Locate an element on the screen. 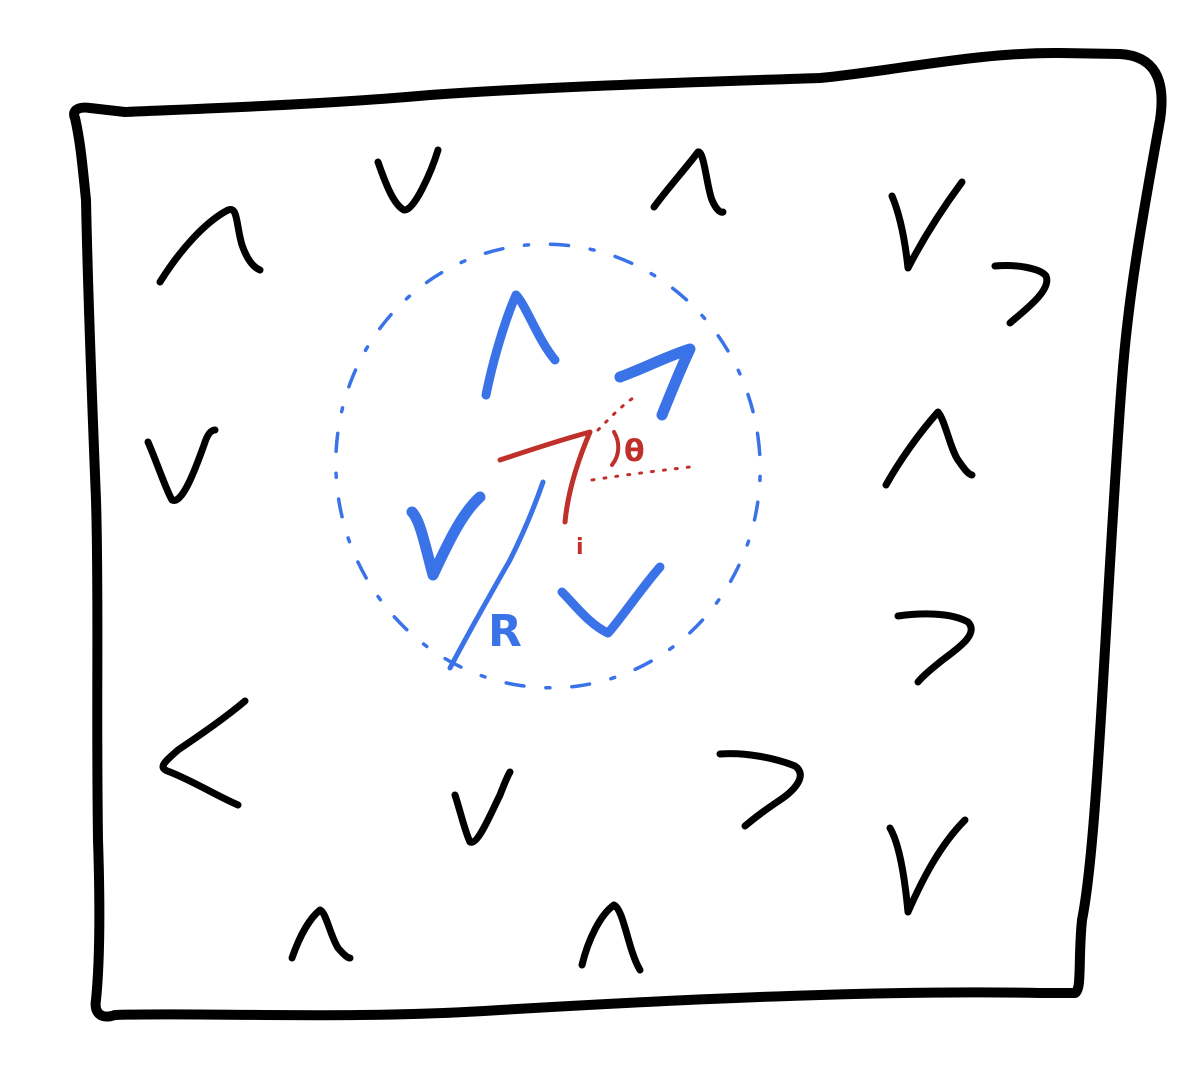 The width and height of the screenshot is (1196, 1070). theta-label: θ is located at coordinates (634, 451).